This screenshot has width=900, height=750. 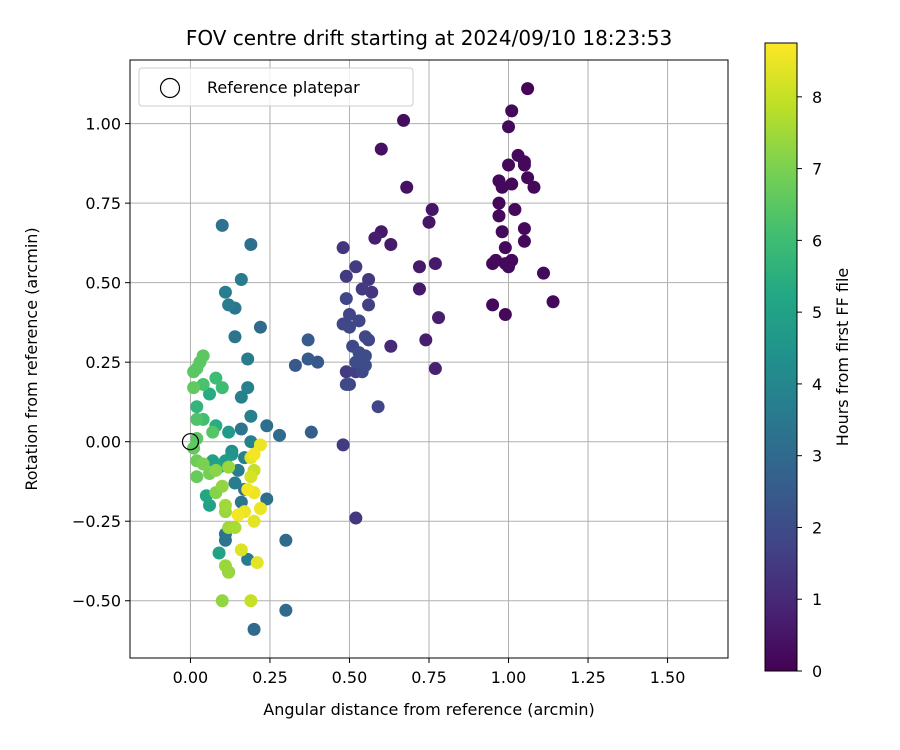 I want to click on reference-platepar-marker, so click(x=190, y=442).